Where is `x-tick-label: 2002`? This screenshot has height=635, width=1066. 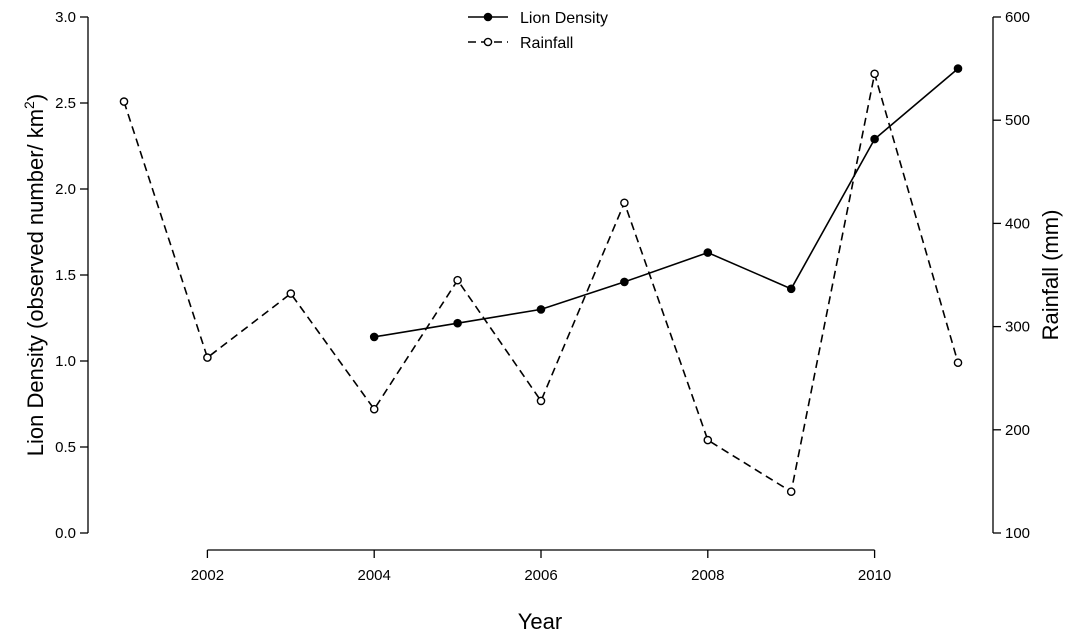
x-tick-label: 2002 is located at coordinates (207, 575).